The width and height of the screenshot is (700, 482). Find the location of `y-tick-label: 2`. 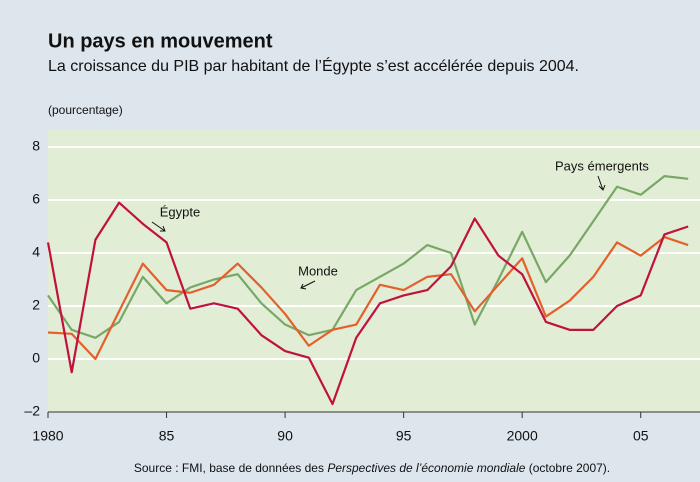

y-tick-label: 2 is located at coordinates (36, 305).